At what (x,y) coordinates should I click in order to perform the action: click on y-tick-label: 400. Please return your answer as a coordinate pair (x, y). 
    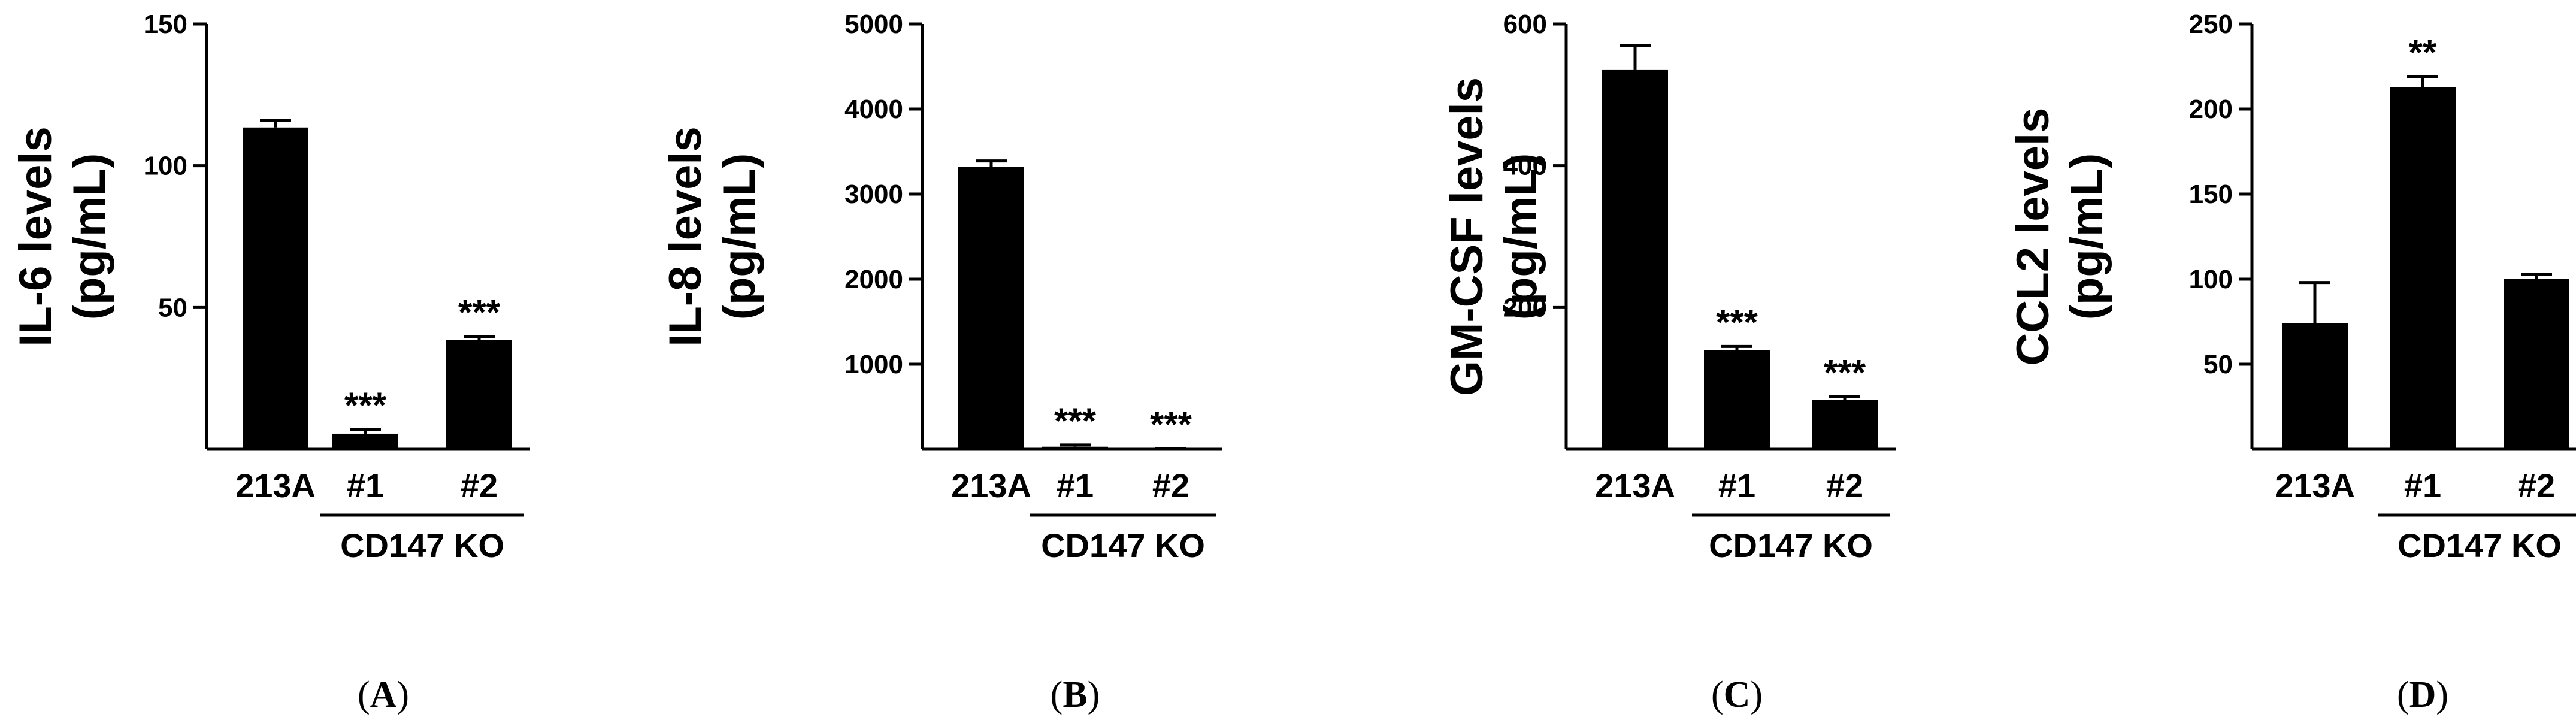
    Looking at the image, I should click on (1525, 166).